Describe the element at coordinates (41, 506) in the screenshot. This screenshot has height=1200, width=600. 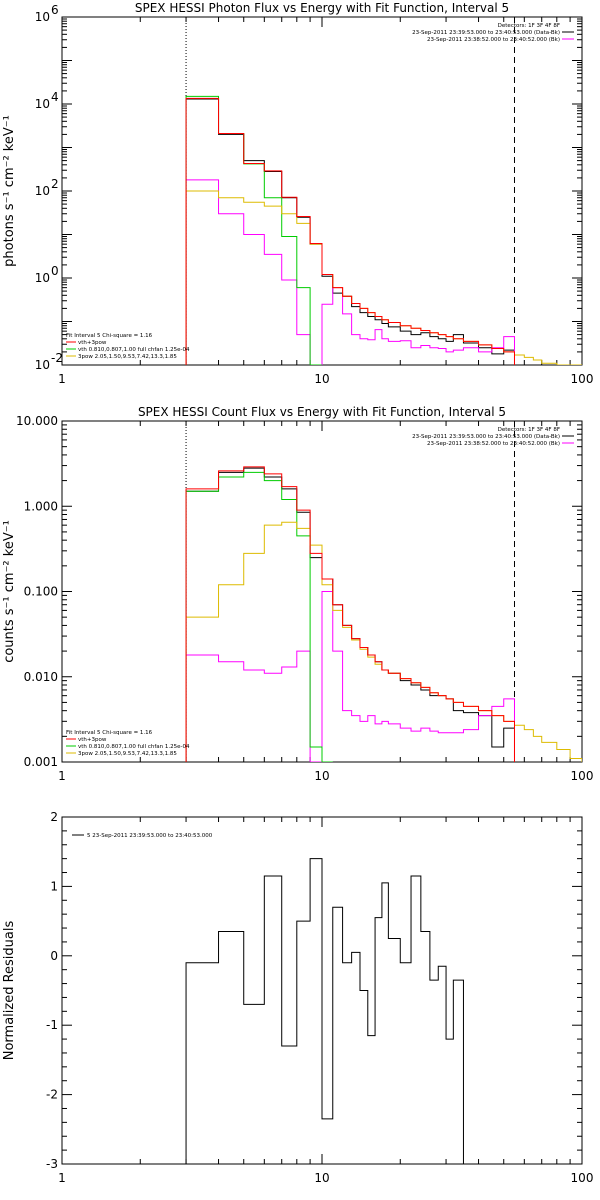
I see `y-tick-label: 1.000` at that location.